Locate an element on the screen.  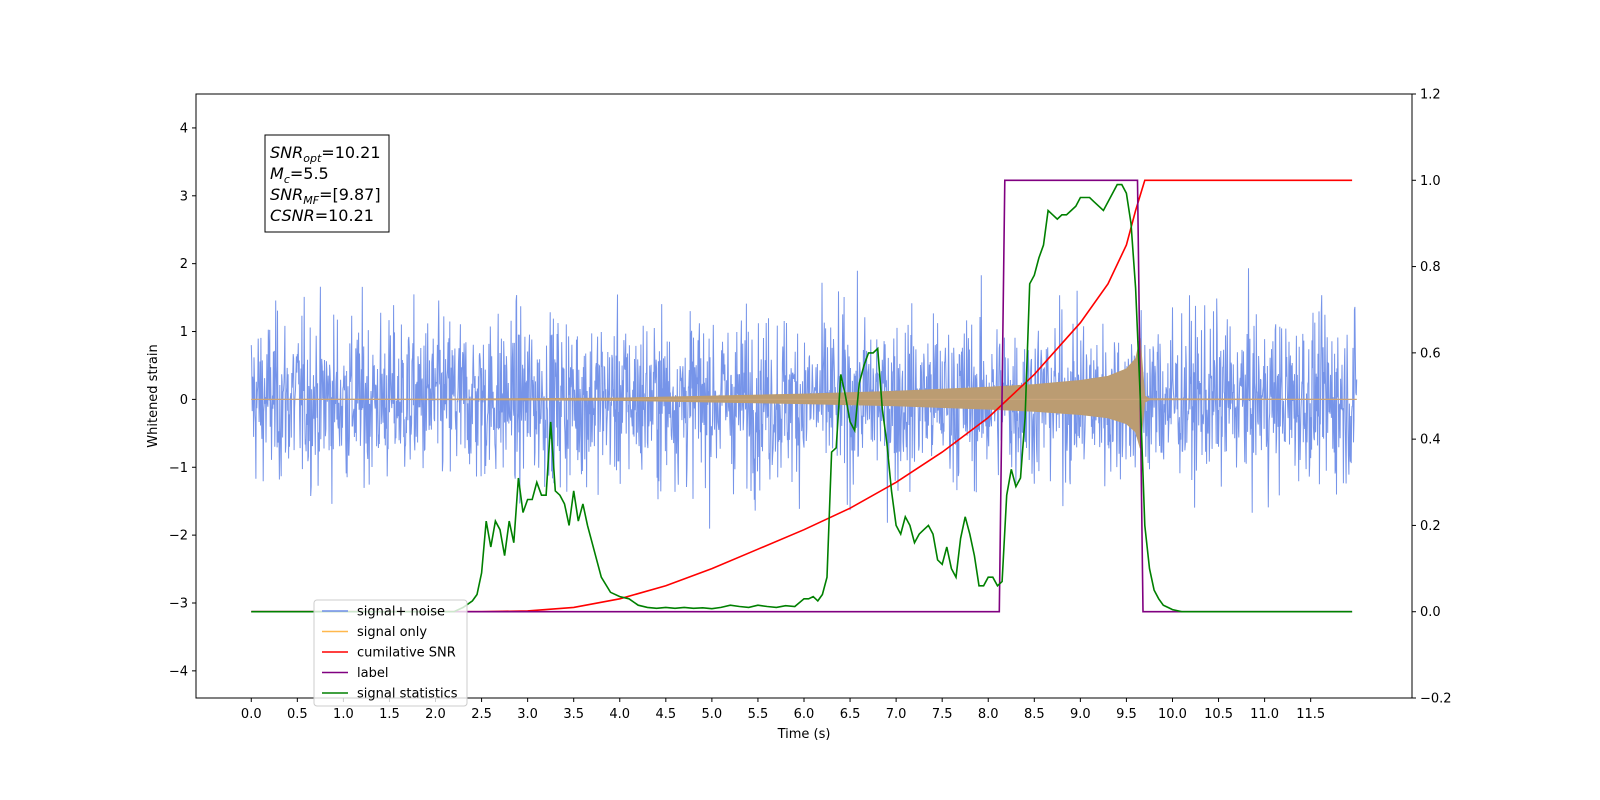
x-tick-label: 10.5 is located at coordinates (1218, 714).